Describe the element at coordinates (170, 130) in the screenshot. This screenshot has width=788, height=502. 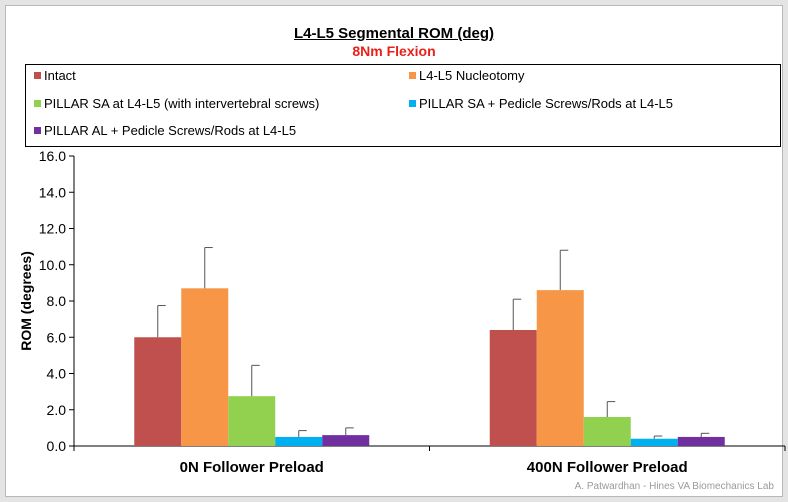
I see `legend-label: PILLAR AL + Pedicle Screws/Rods at L4-L5` at that location.